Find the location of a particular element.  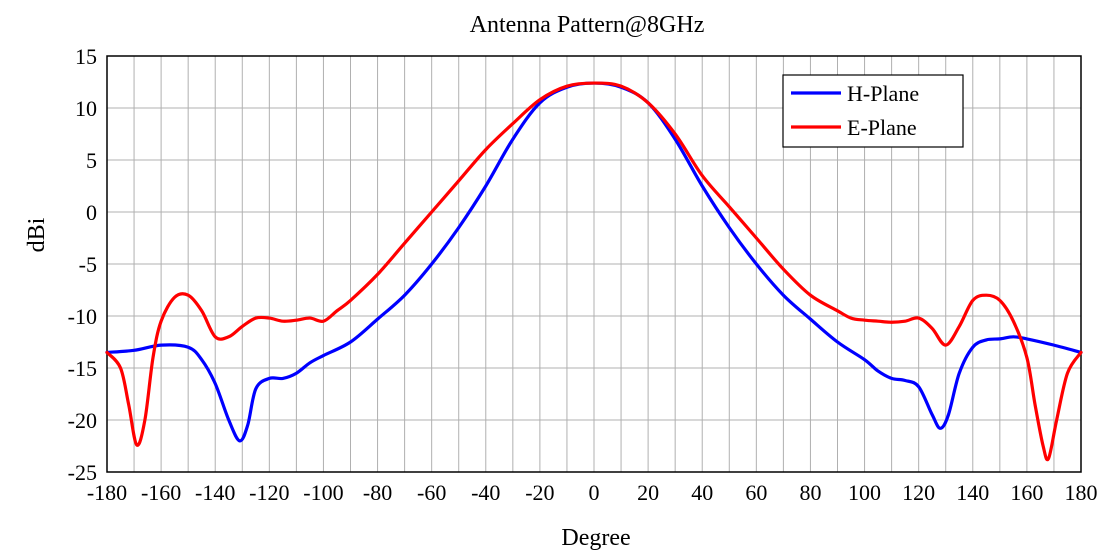

x-tick-label: 120 is located at coordinates (918, 492).